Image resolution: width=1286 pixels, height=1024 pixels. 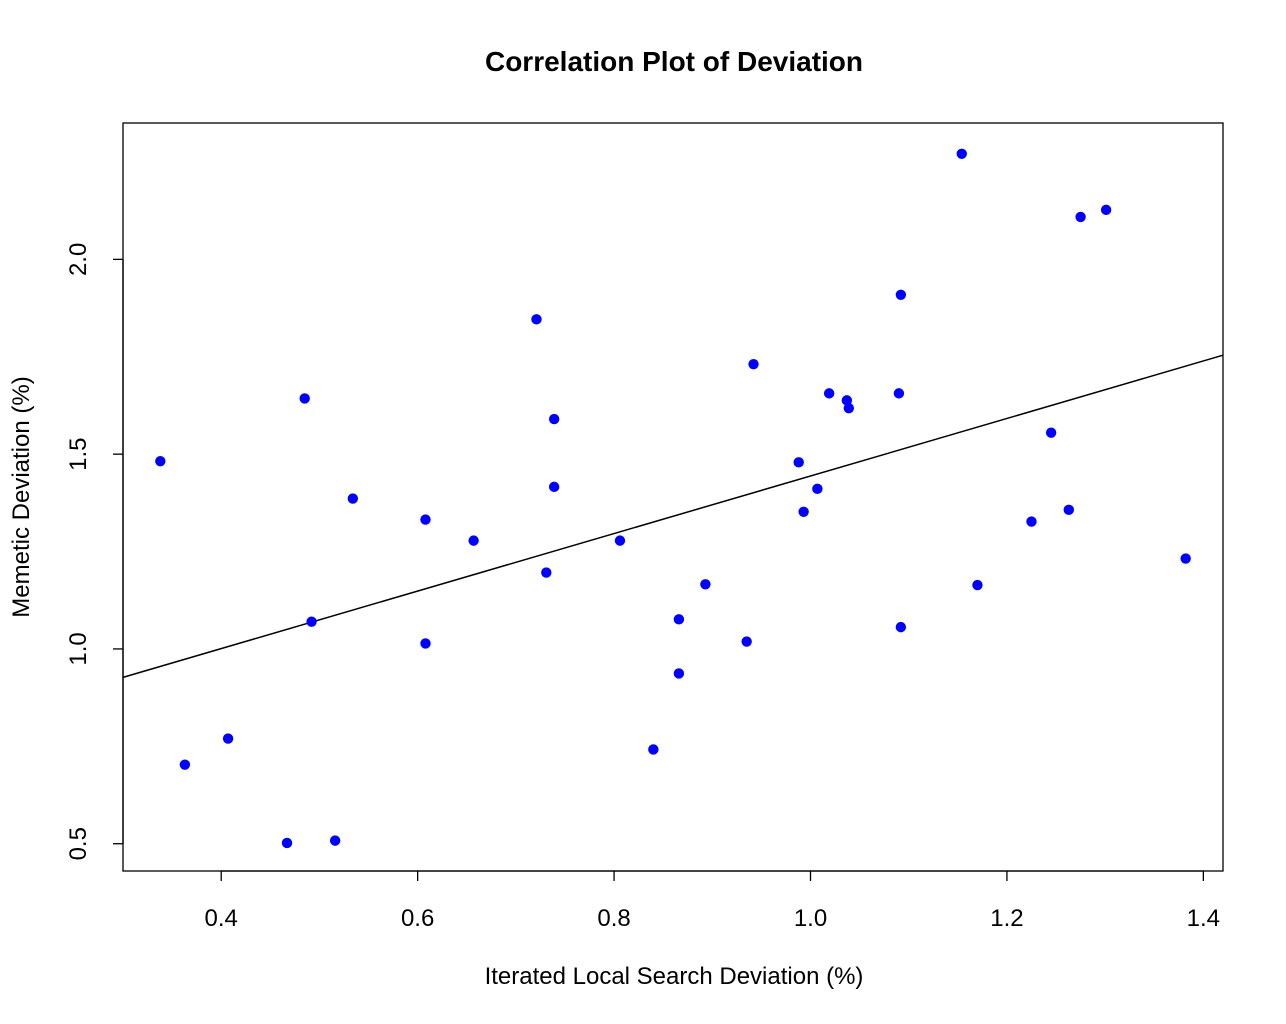 I want to click on x-tick-label: 1.2, so click(x=1006, y=918).